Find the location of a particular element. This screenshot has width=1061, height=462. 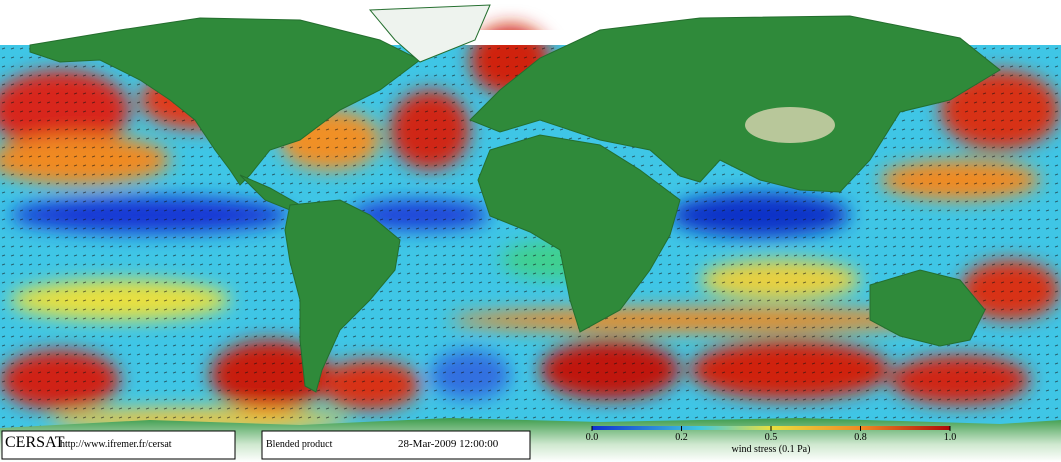

brand-box is located at coordinates (118, 445).